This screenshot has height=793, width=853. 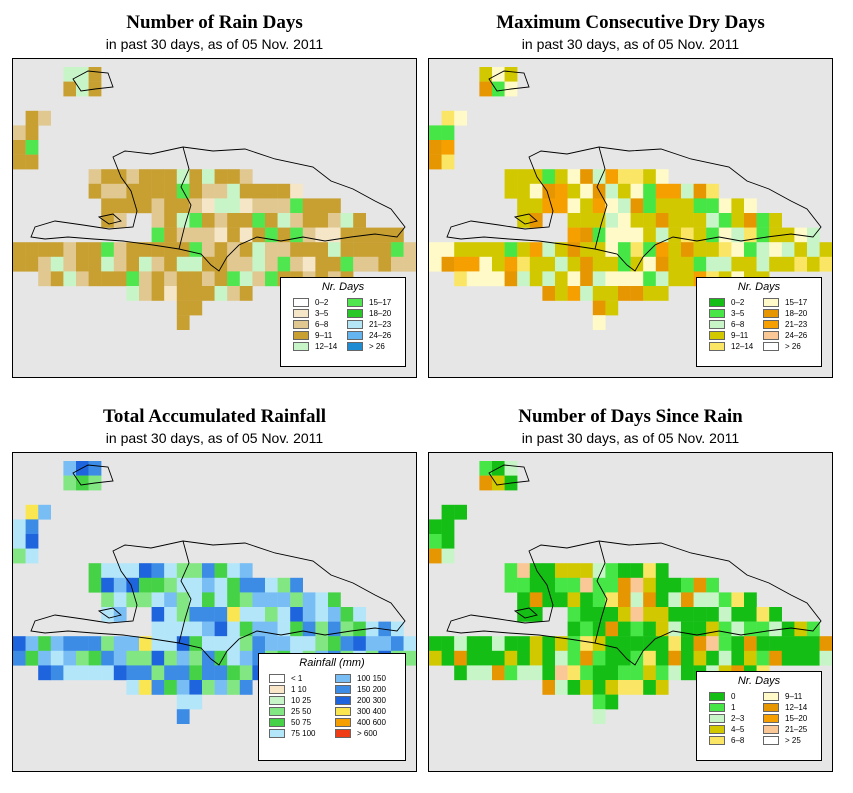 I want to click on panel-title: Maximum Consecutive Dry Days, so click(x=630, y=22).